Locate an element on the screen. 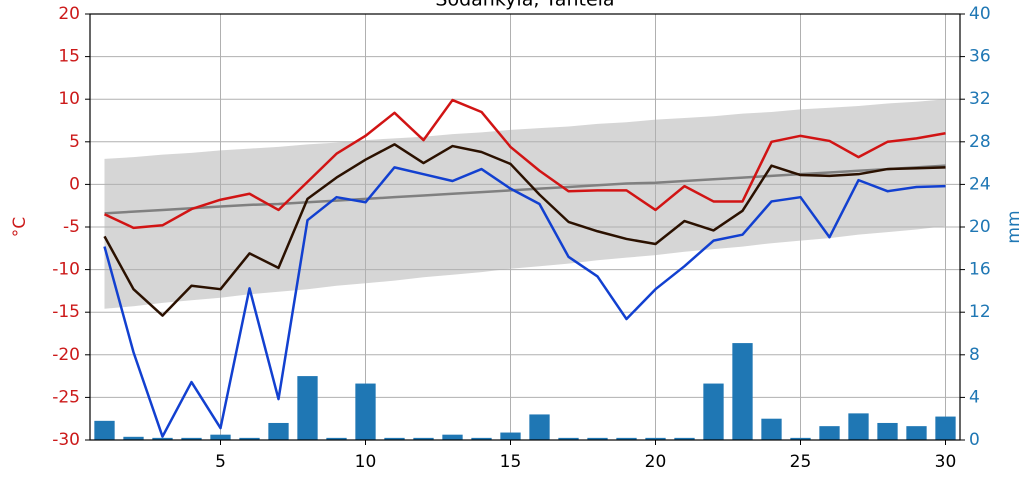 Image resolution: width=1034 pixels, height=483 pixels. y-tick-label: -20 is located at coordinates (66, 355).